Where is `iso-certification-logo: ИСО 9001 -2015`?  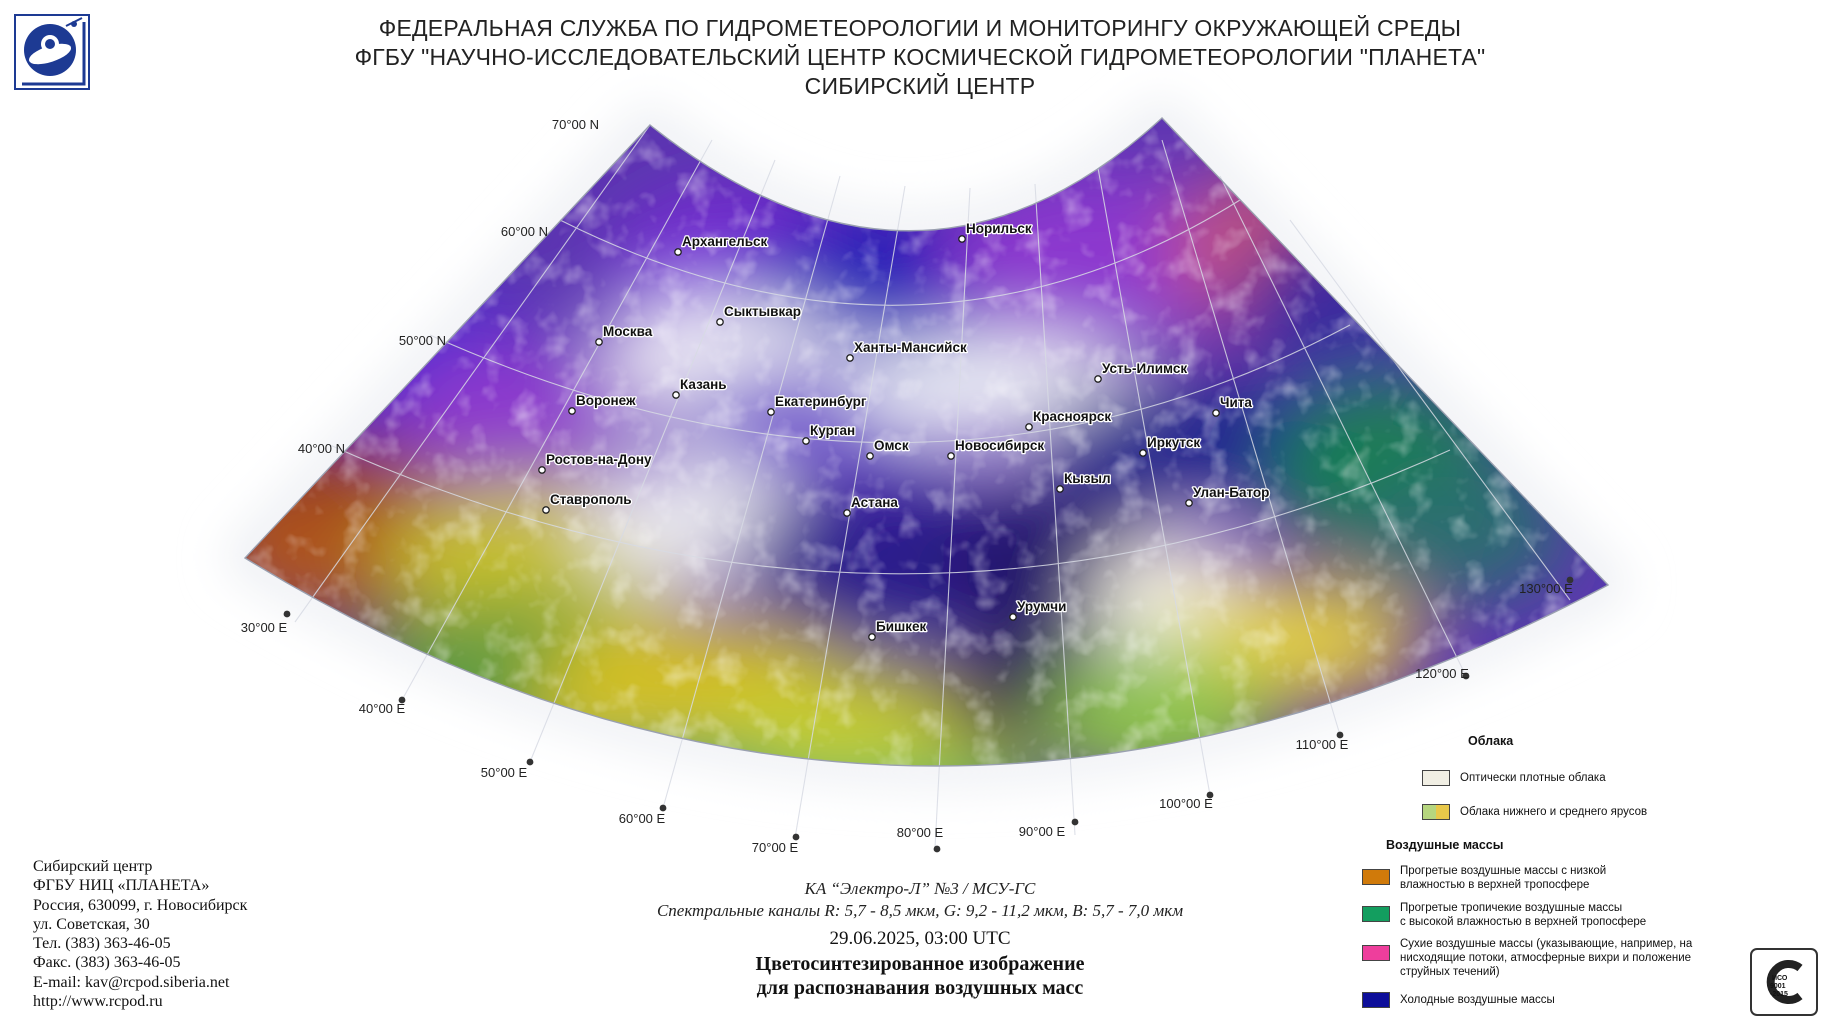
iso-certification-logo: ИСО 9001 -2015 is located at coordinates (1784, 982).